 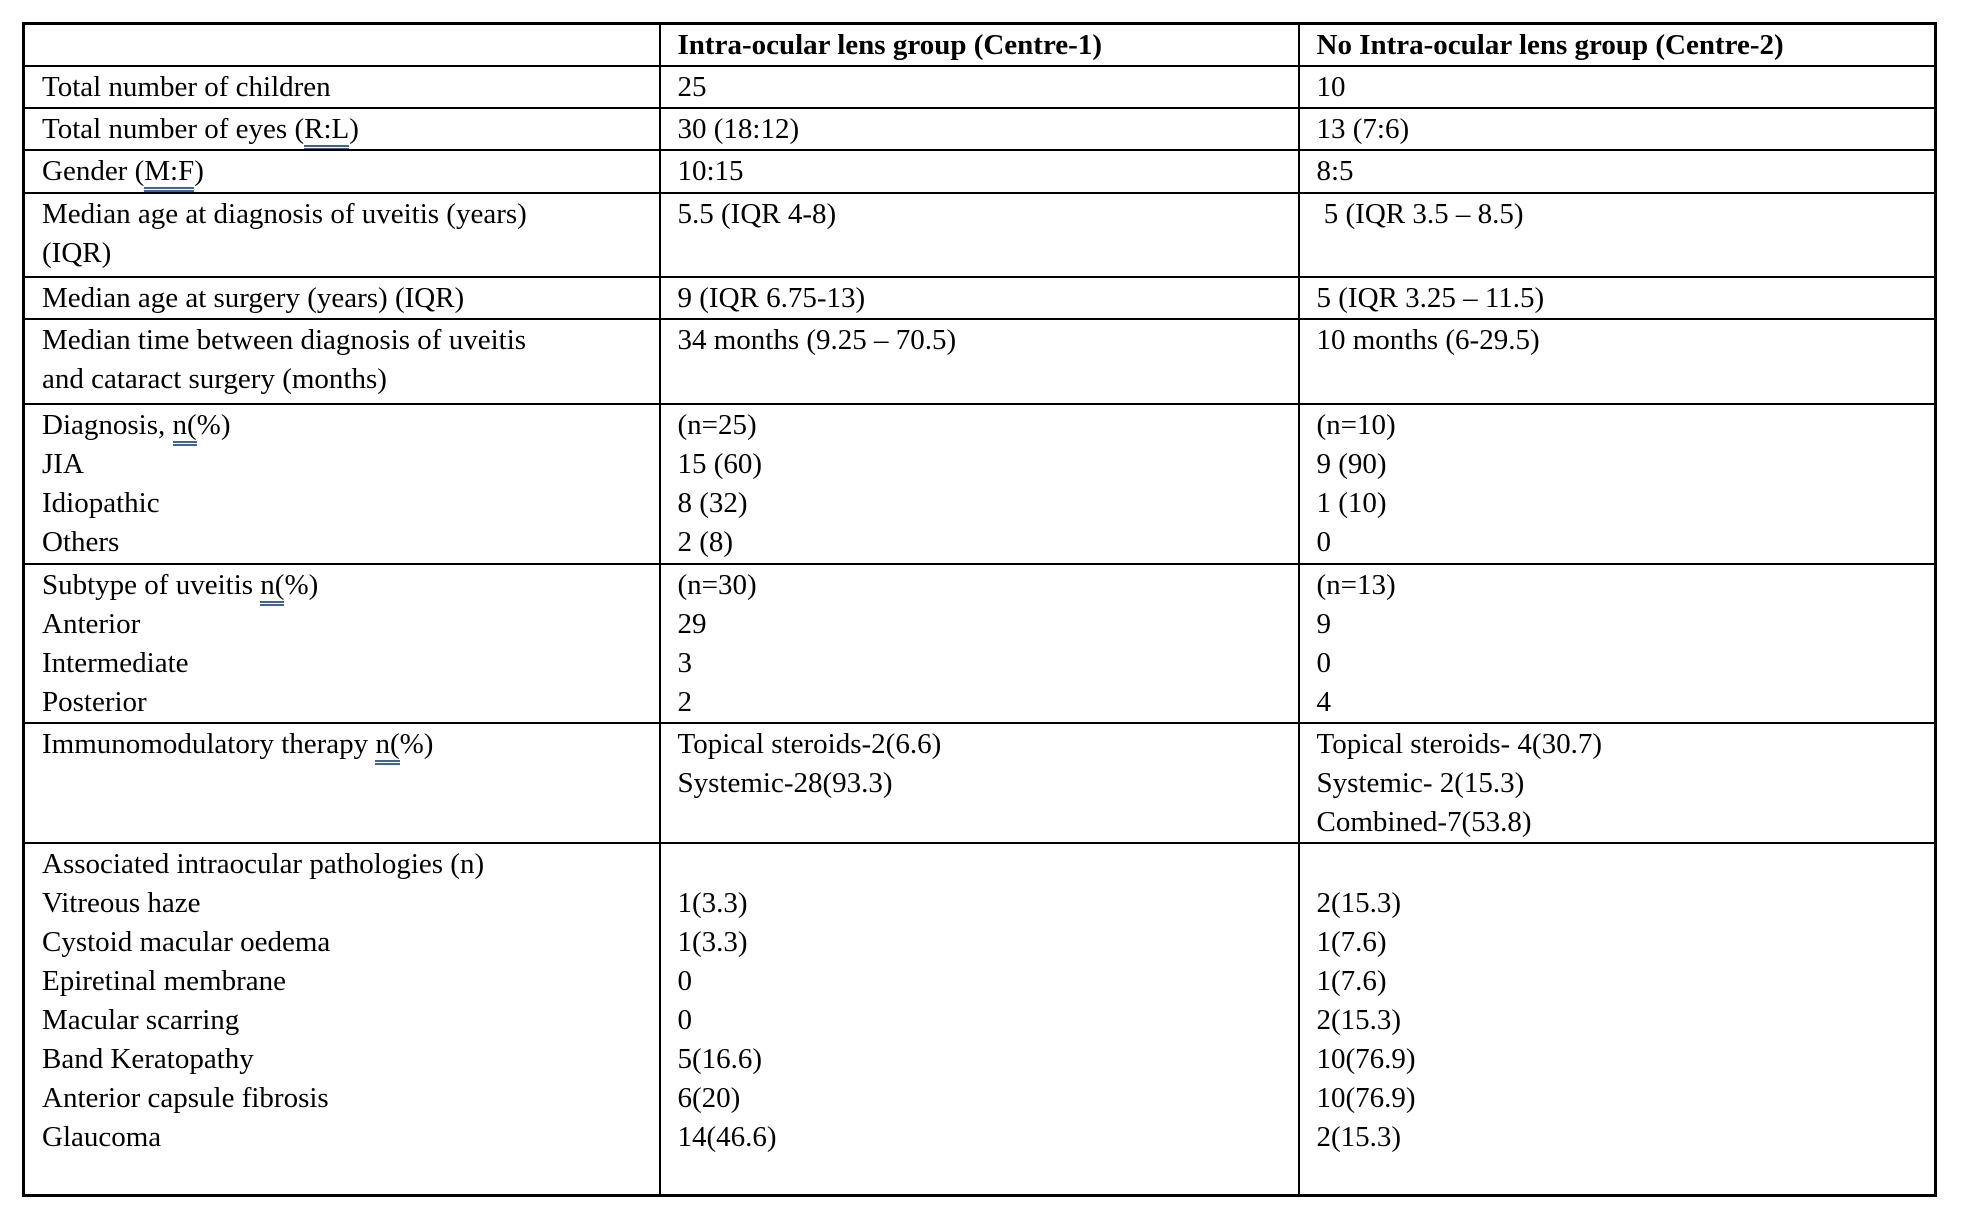 What do you see at coordinates (1621, 822) in the screenshot?
I see `cell-line: Combined-7(53.8)` at bounding box center [1621, 822].